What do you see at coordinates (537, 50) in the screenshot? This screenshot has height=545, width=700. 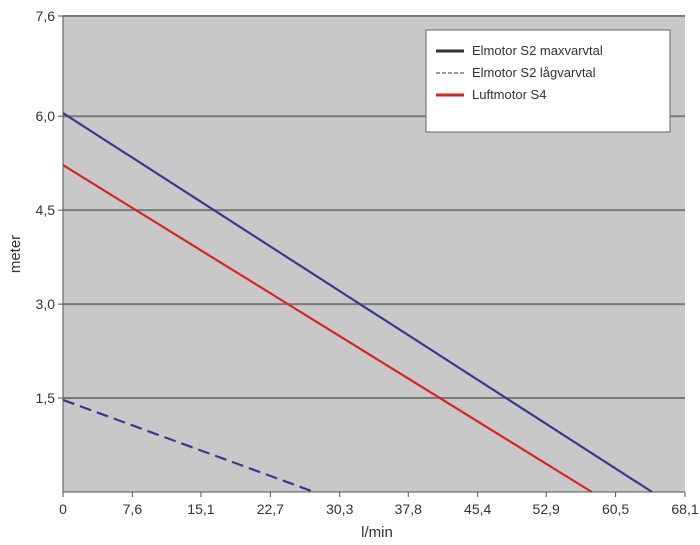 I see `legend-label: Elmotor S2 maxvarvtal` at bounding box center [537, 50].